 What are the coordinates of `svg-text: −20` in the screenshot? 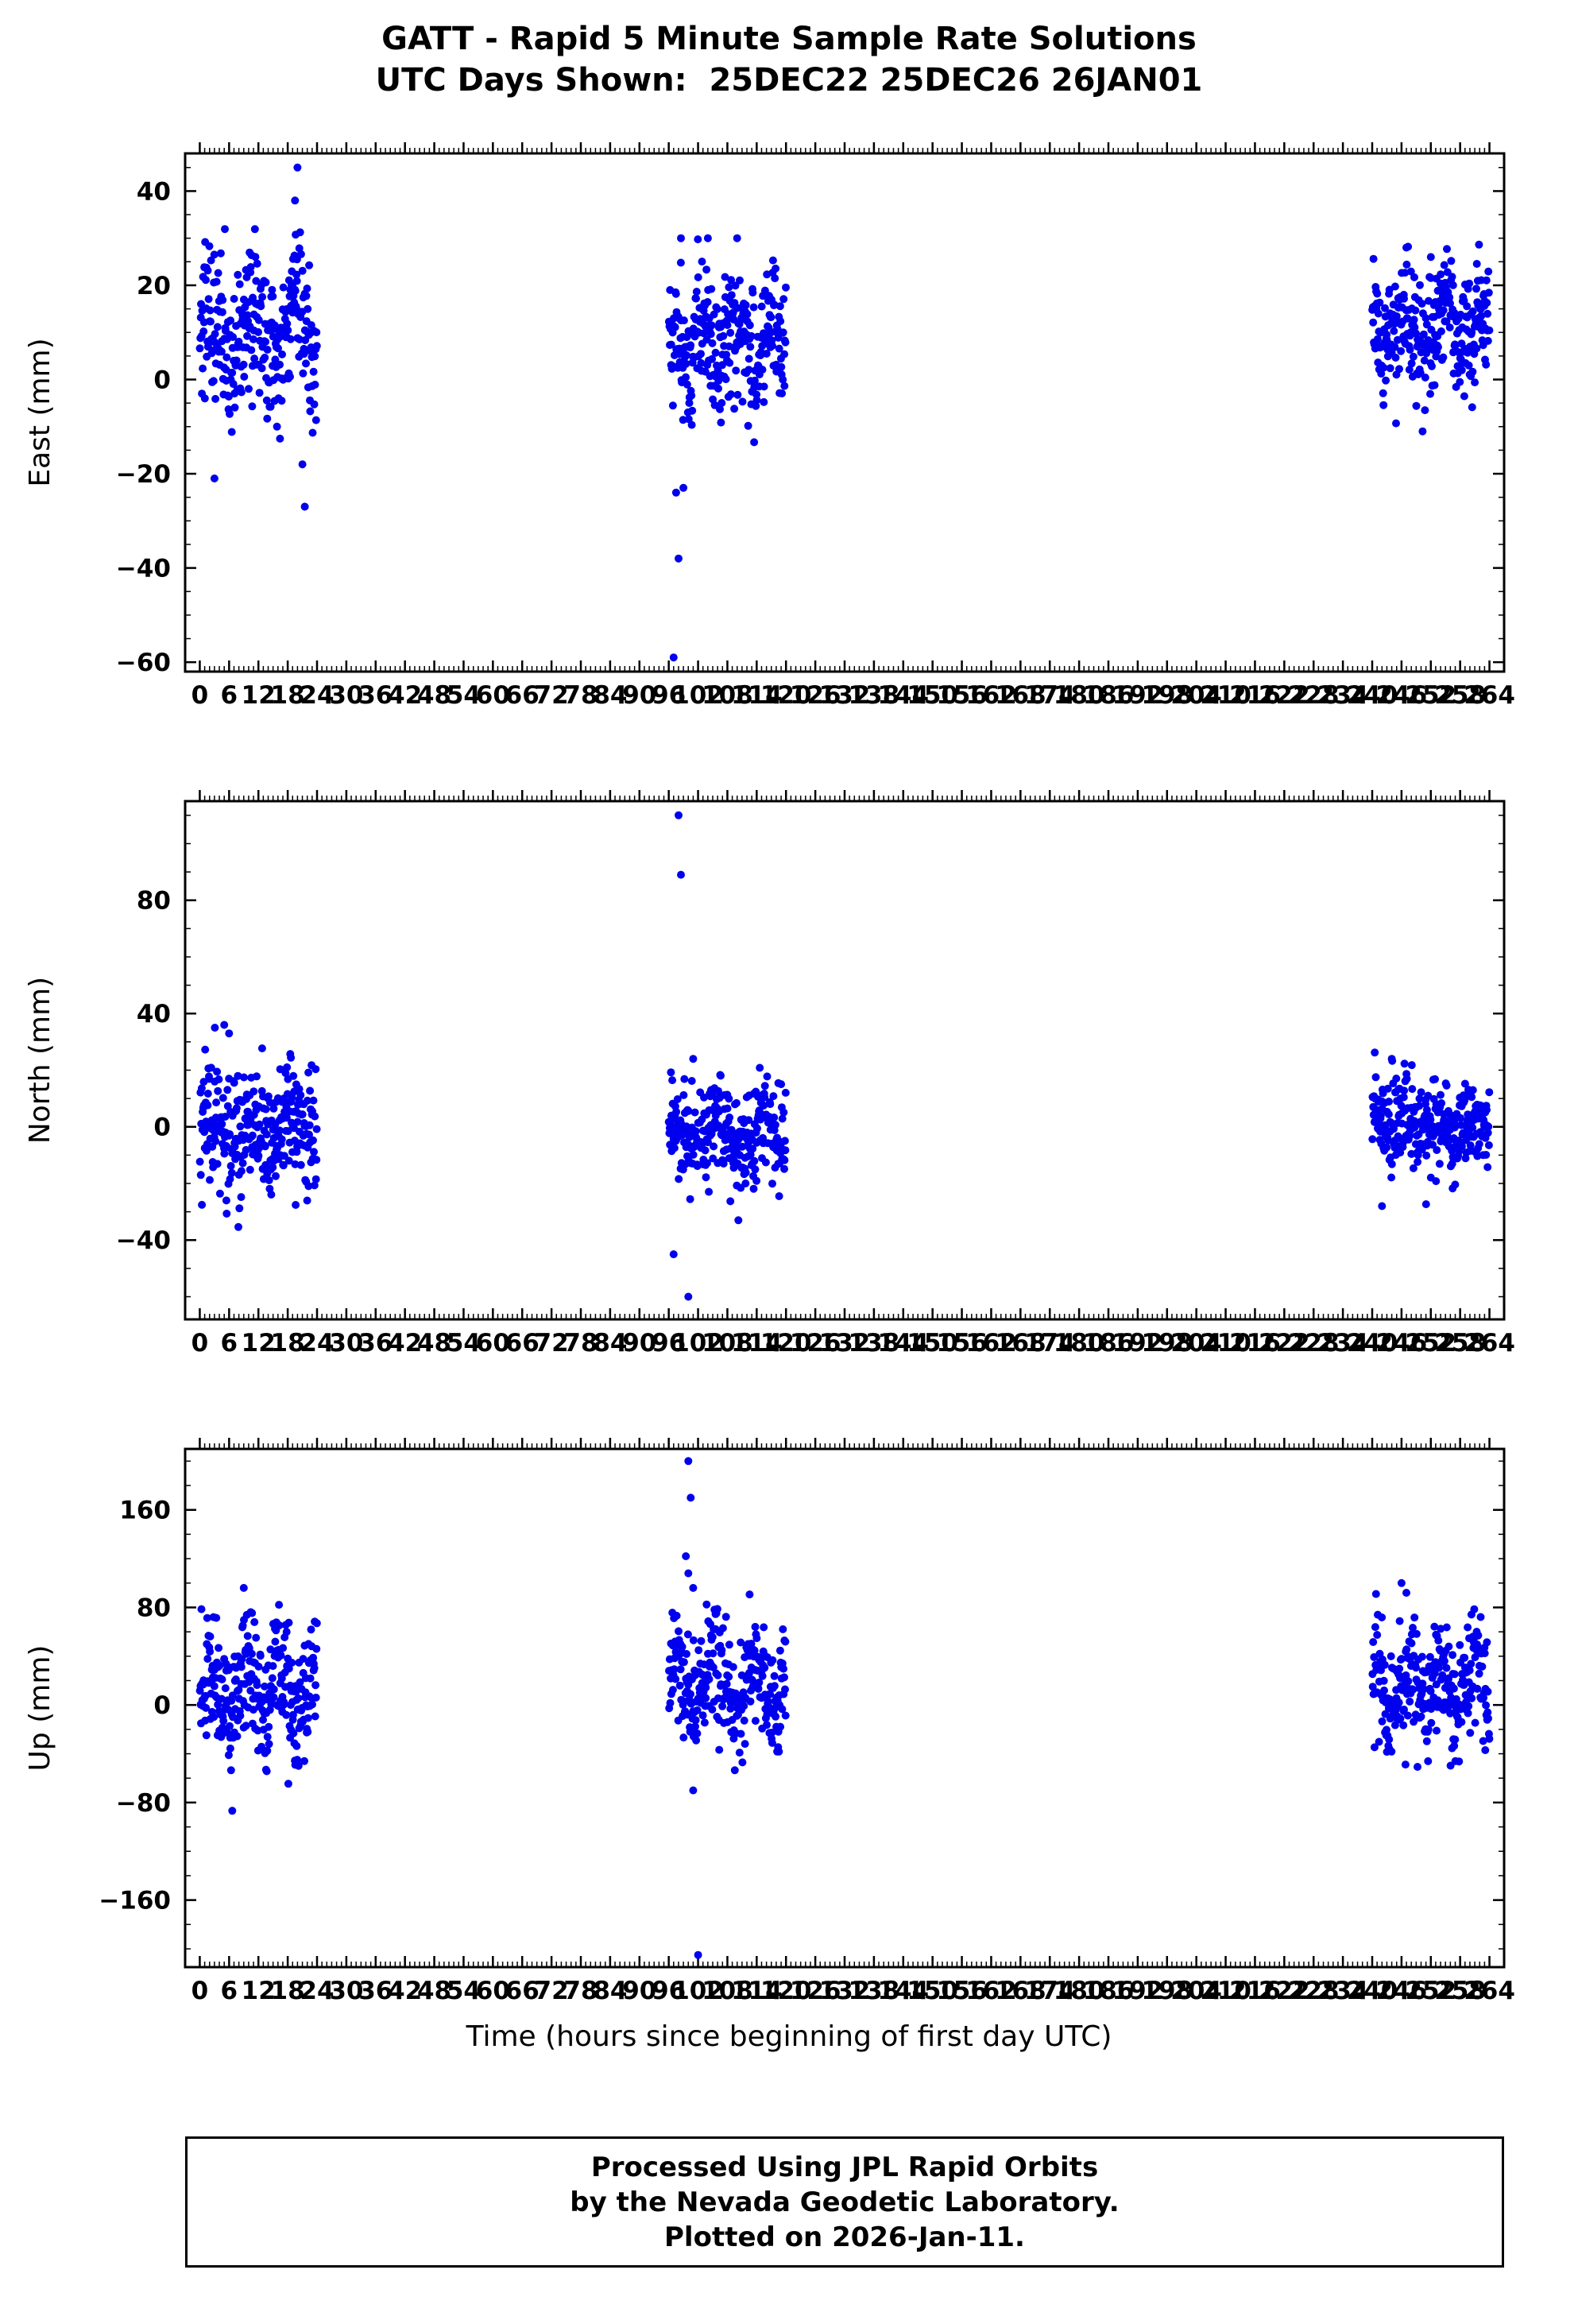 It's located at (143, 474).